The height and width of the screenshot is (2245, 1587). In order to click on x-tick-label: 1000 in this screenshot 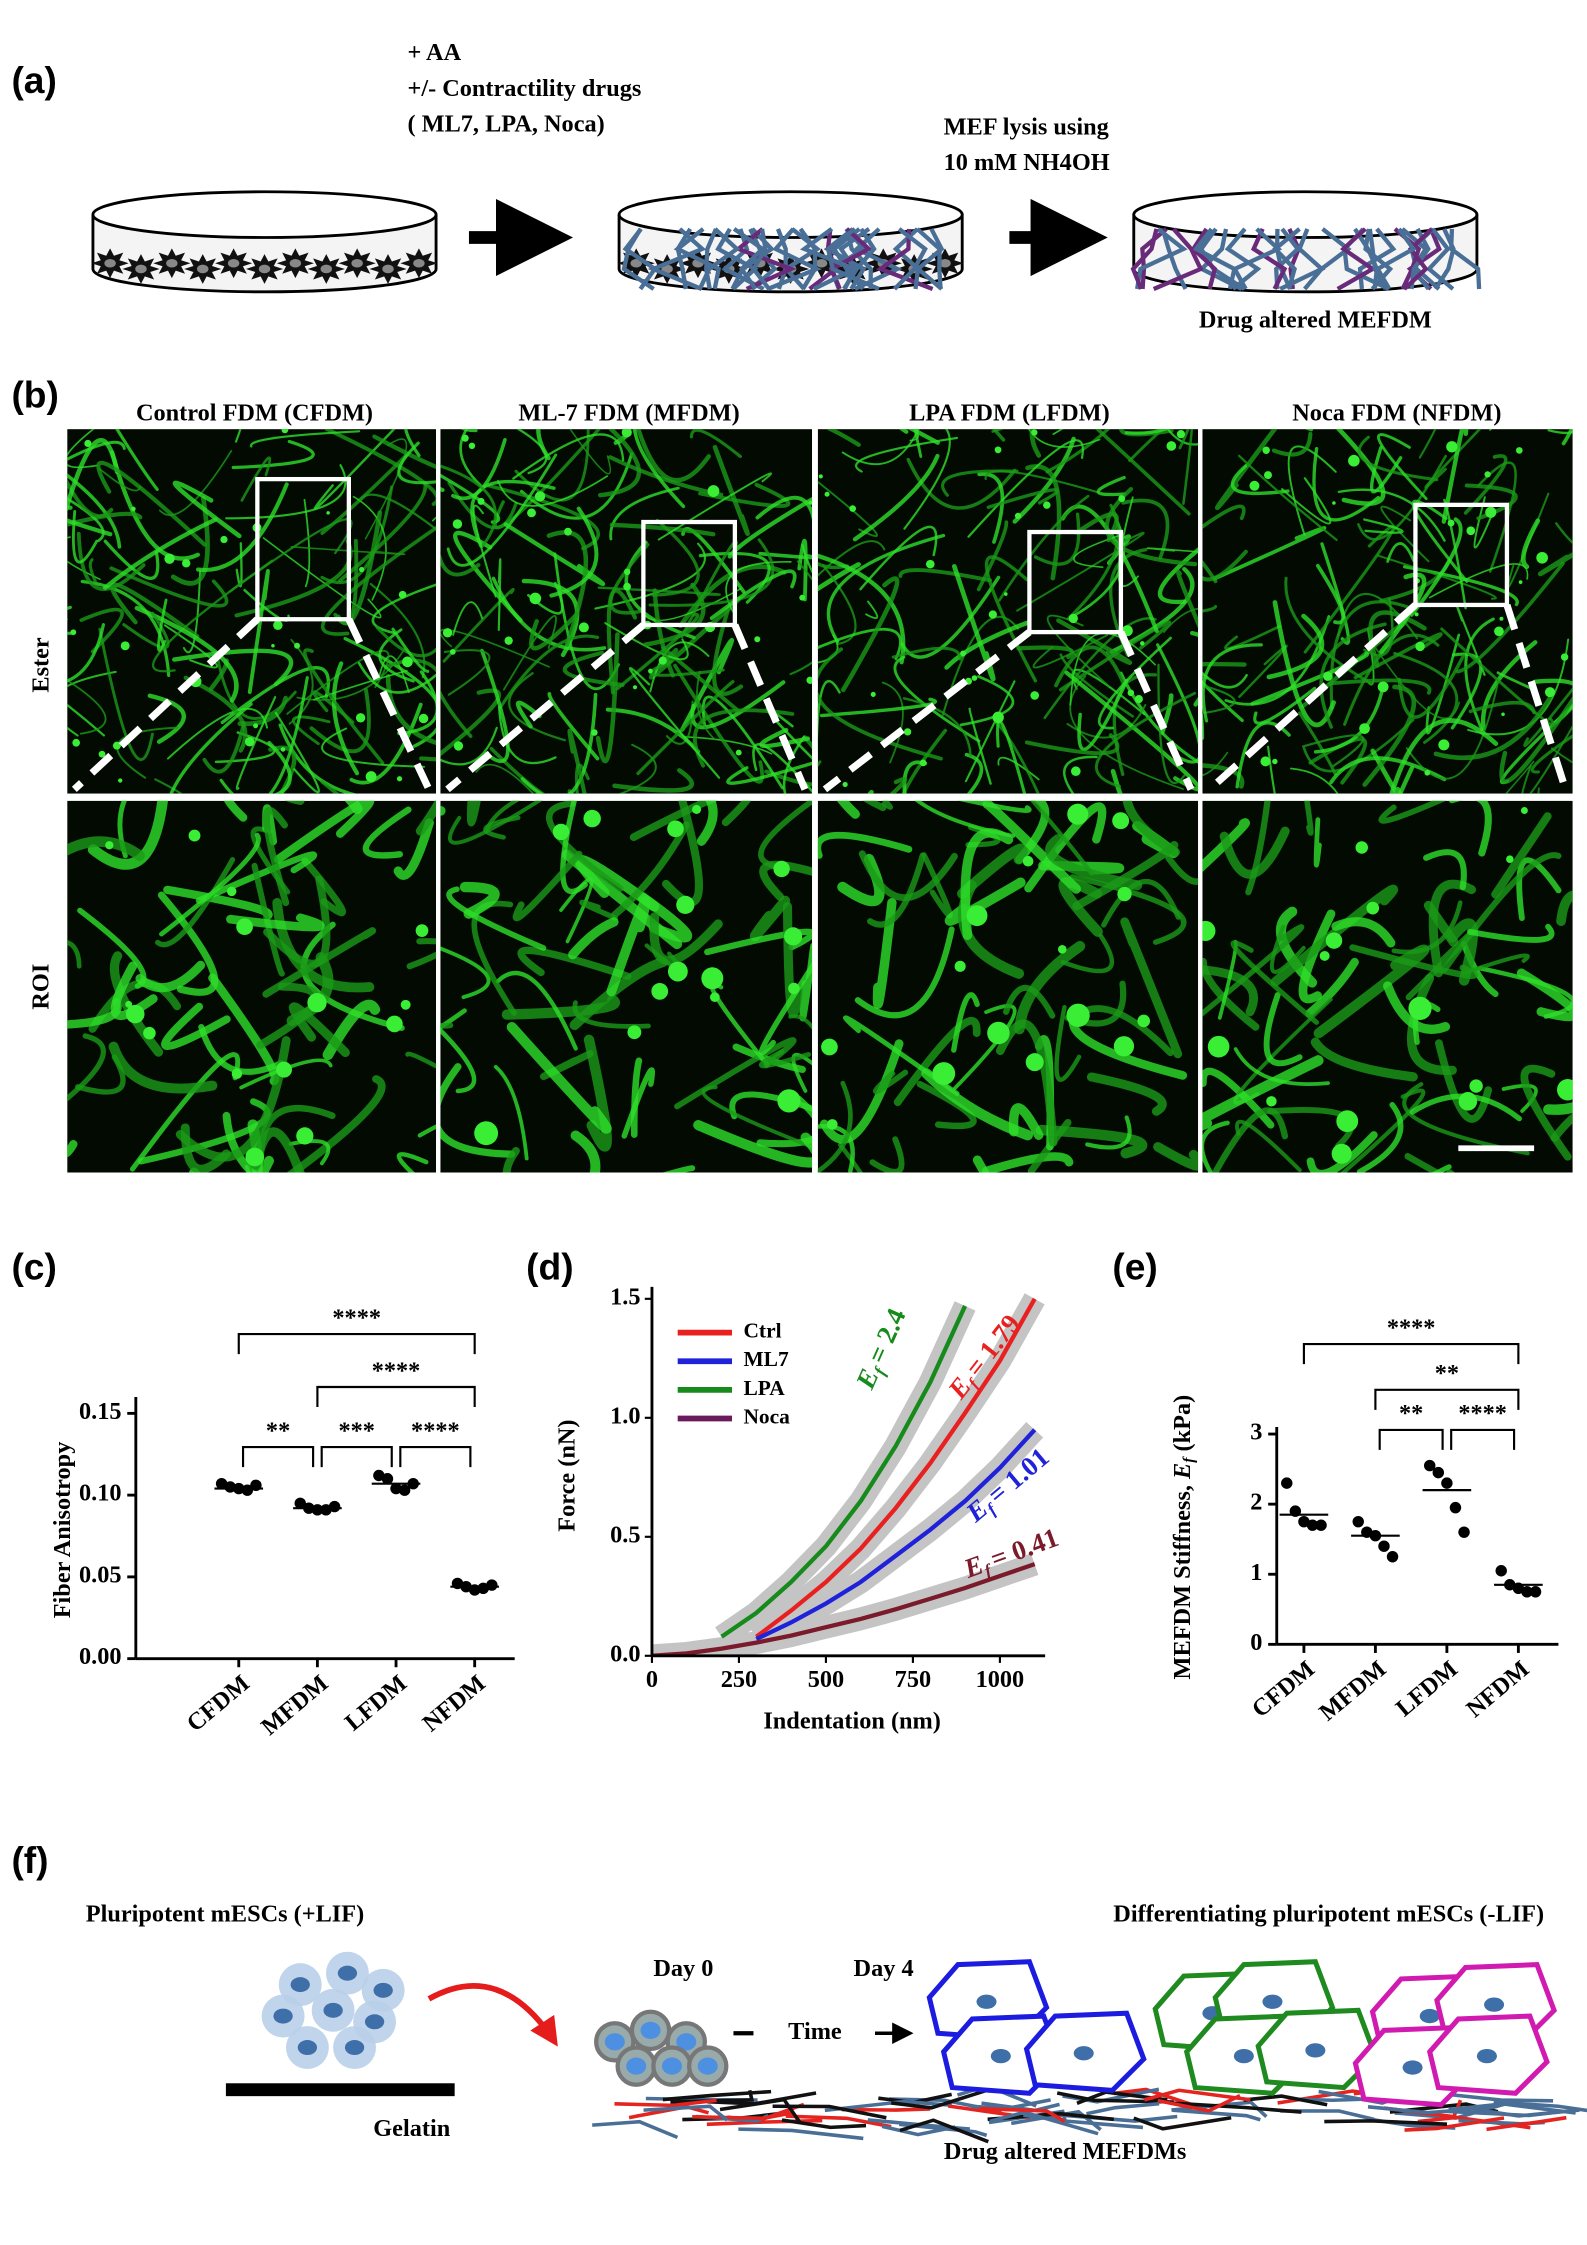, I will do `click(1000, 1679)`.